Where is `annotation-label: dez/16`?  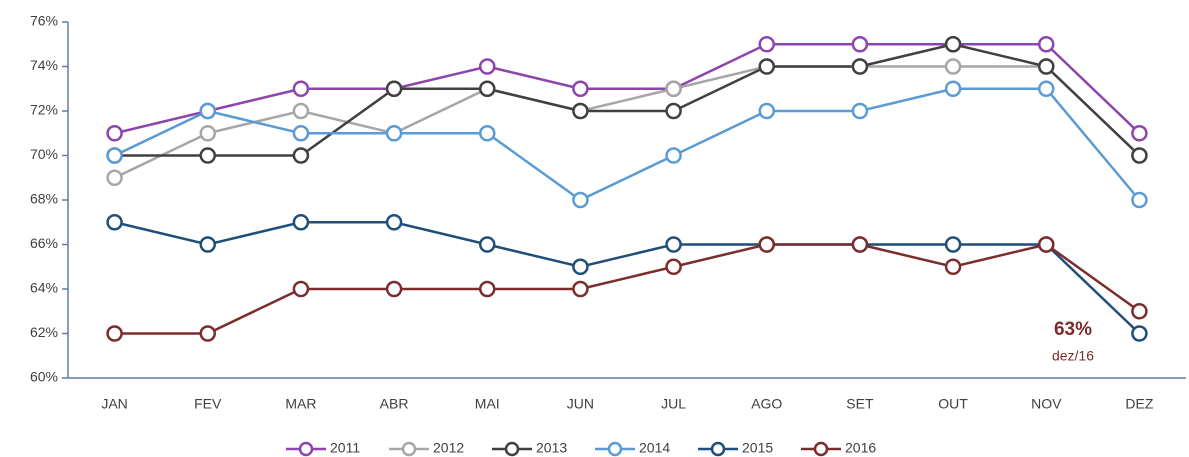 annotation-label: dez/16 is located at coordinates (1073, 356).